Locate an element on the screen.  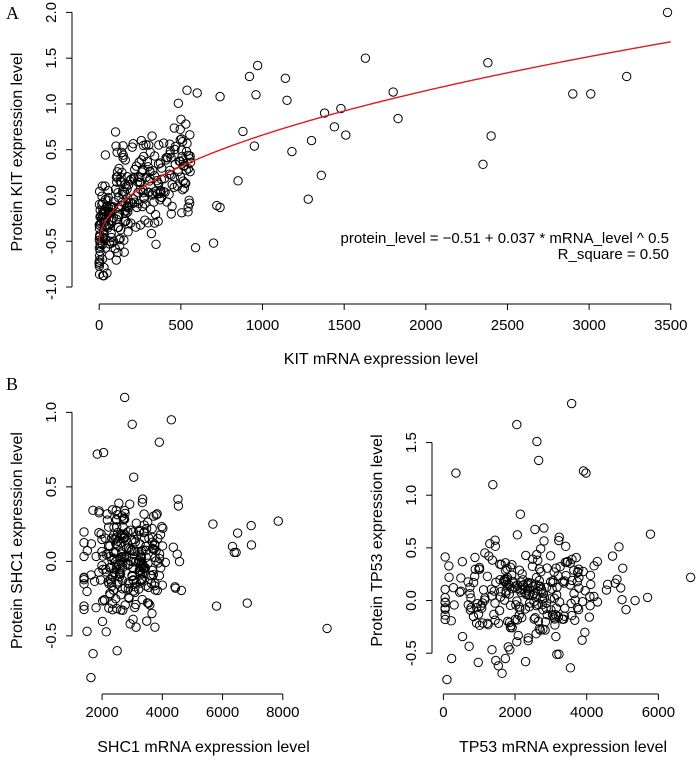
x-tick-label: 6000 is located at coordinates (658, 712).